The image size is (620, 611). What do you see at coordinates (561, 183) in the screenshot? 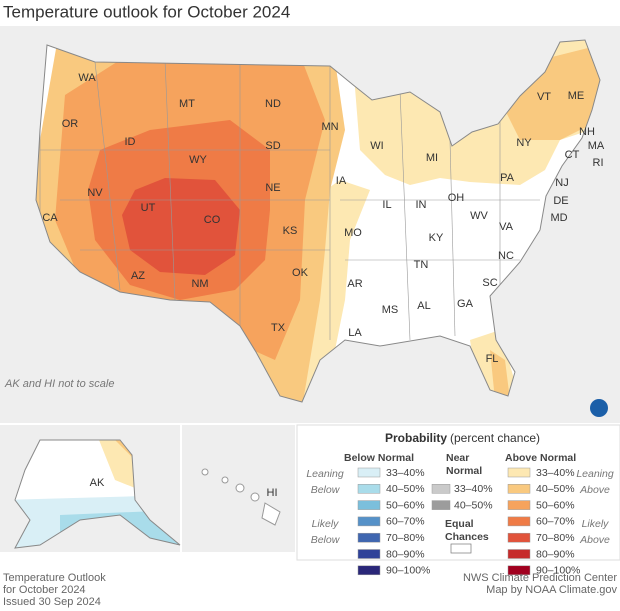
I see `state-label: NJ` at bounding box center [561, 183].